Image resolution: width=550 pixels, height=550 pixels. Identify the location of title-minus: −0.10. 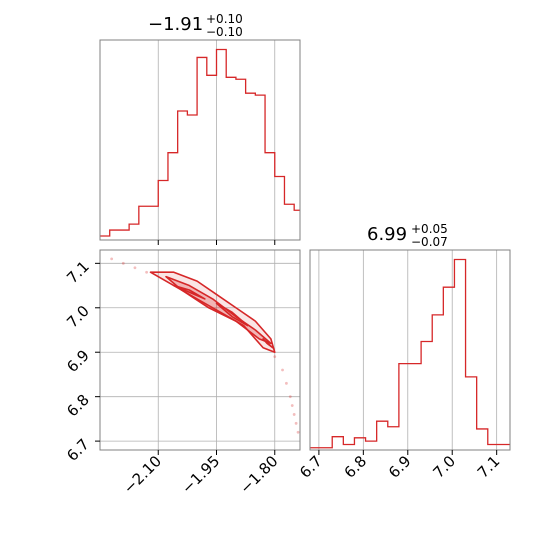
(224, 32).